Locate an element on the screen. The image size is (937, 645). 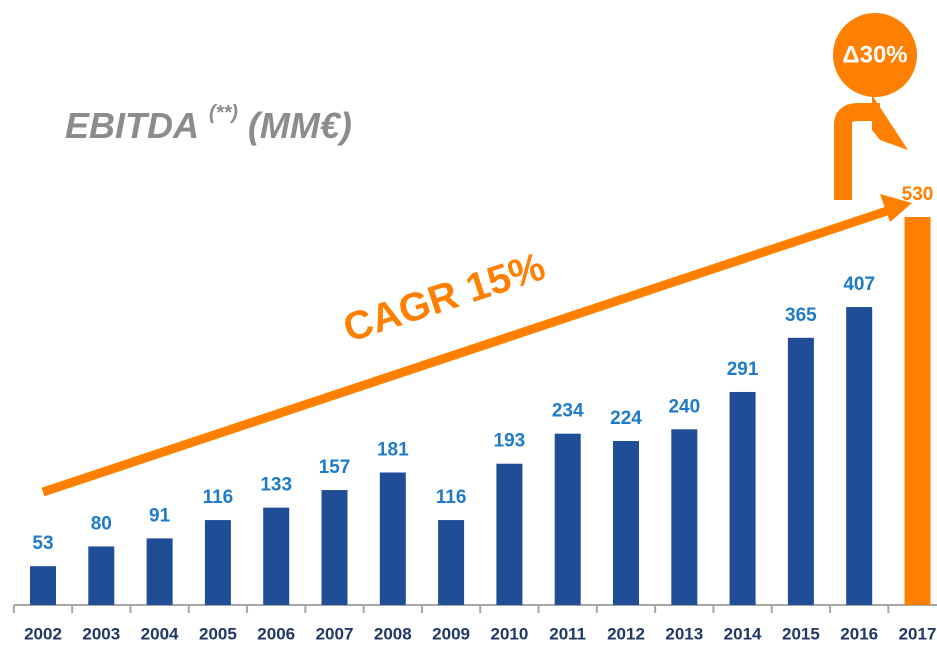
value-label: 91 is located at coordinates (160, 515).